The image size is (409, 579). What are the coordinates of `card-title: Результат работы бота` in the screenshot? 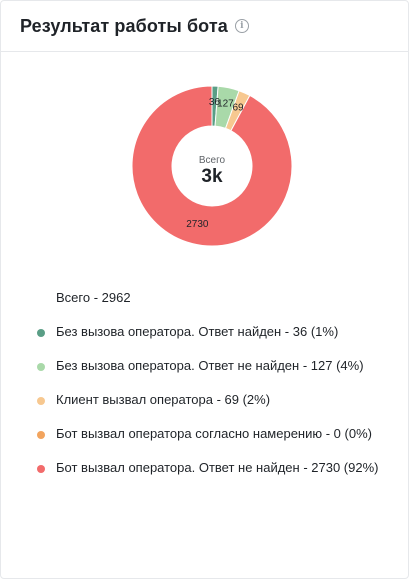 It's located at (124, 25).